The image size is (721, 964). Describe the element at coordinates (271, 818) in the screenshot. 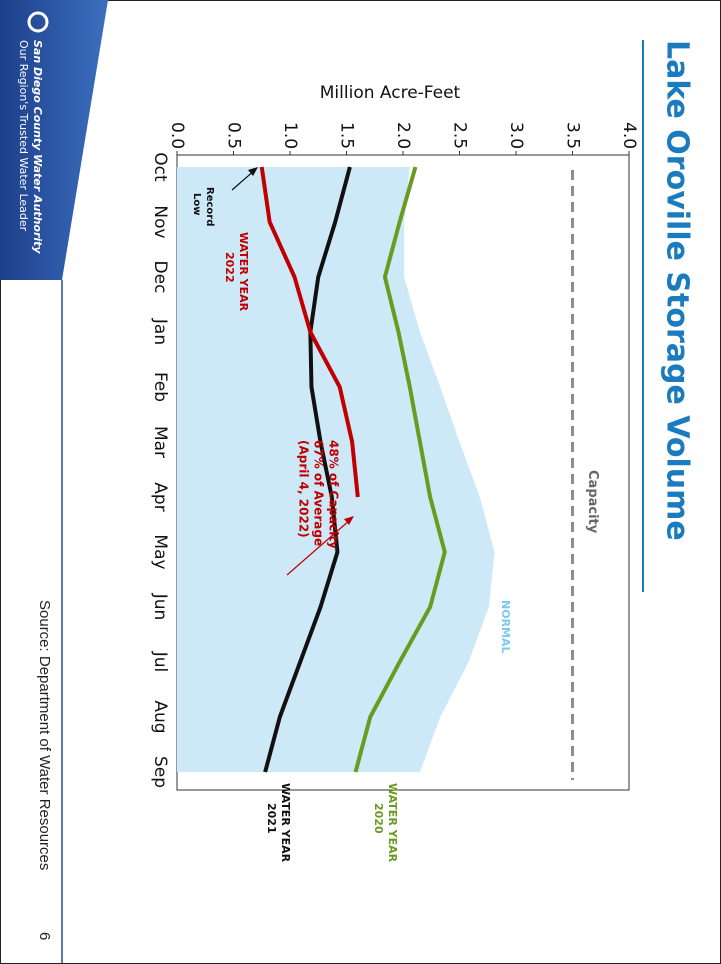

I see `series-label: 2021` at that location.